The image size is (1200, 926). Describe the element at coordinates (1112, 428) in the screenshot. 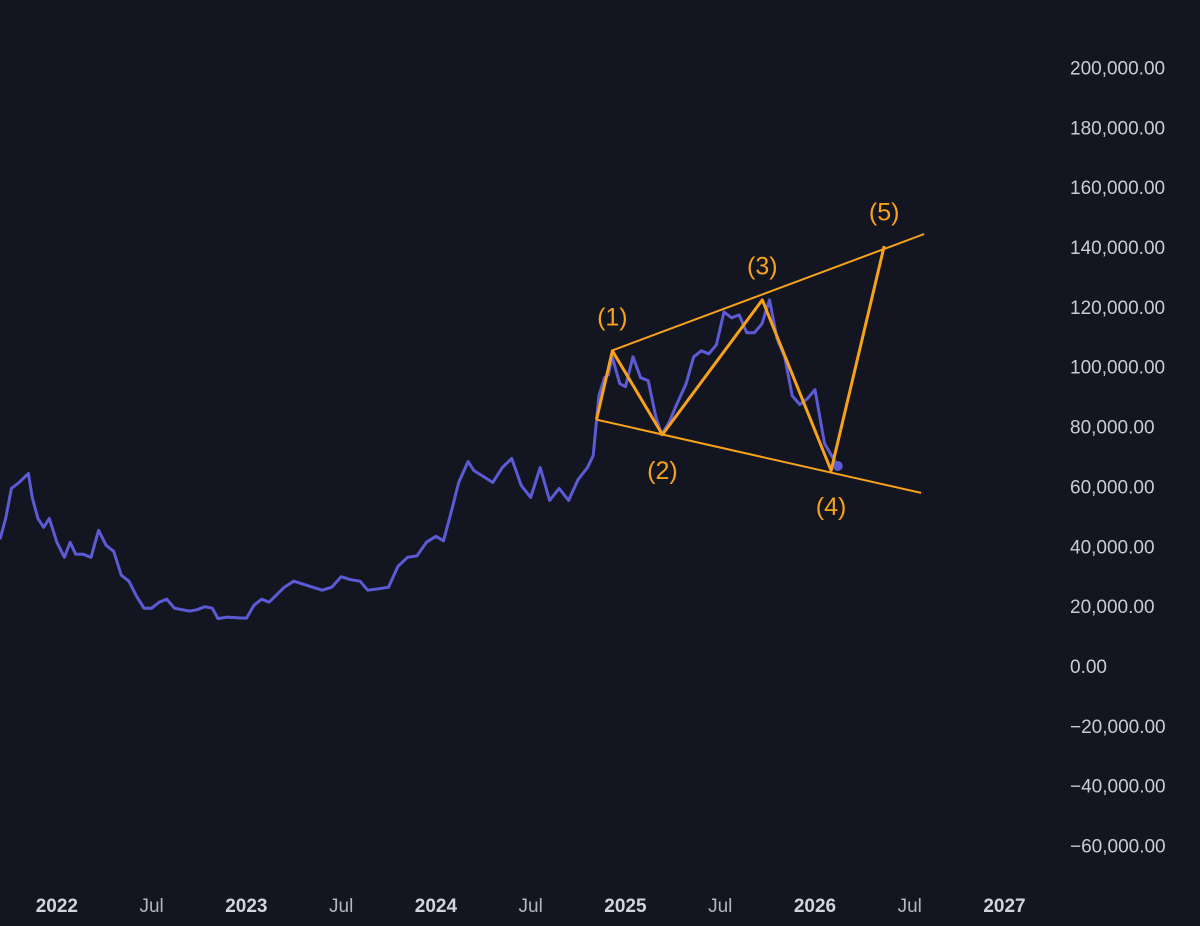

I see `y-tick-label: 80,000.00` at that location.